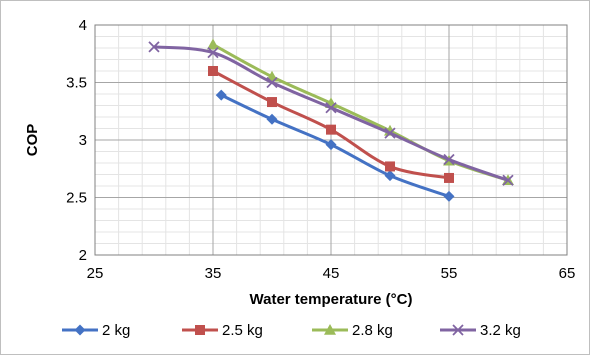 The image size is (590, 355). What do you see at coordinates (76, 83) in the screenshot?
I see `y-tick-label: 3.5` at bounding box center [76, 83].